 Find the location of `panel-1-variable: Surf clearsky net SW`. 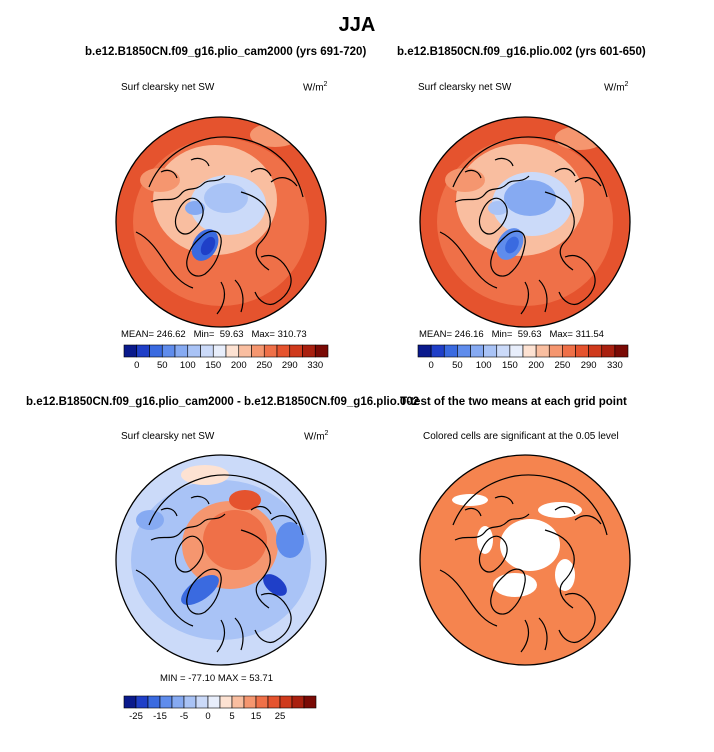

panel-1-variable: Surf clearsky net SW is located at coordinates (168, 87).